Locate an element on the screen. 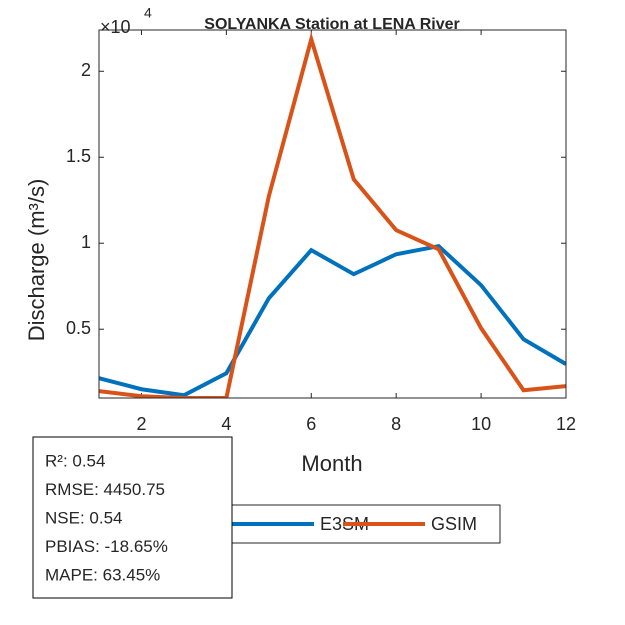 This screenshot has height=625, width=625. chart-title: SOLYANKA Station at LENA River is located at coordinates (331, 24).